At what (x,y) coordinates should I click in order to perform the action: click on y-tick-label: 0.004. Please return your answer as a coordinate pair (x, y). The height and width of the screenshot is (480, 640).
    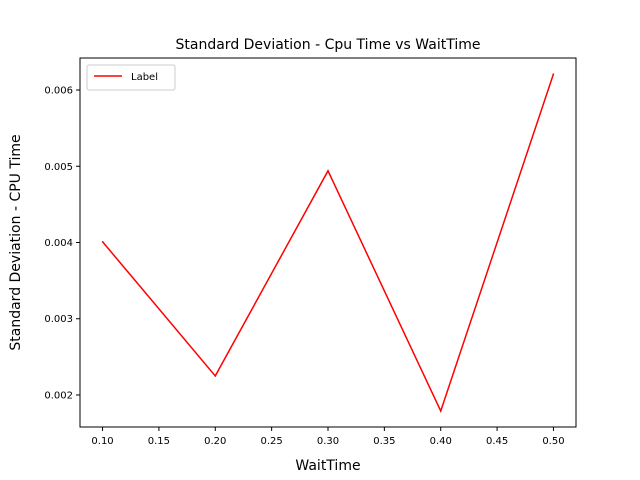
    Looking at the image, I should click on (58, 243).